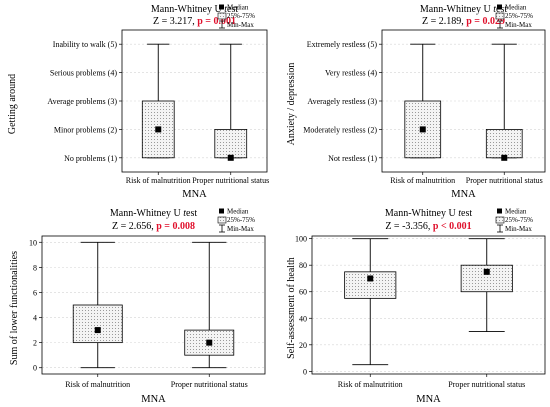 The width and height of the screenshot is (550, 407). What do you see at coordinates (35, 318) in the screenshot?
I see `y-tick-label: 4` at bounding box center [35, 318].